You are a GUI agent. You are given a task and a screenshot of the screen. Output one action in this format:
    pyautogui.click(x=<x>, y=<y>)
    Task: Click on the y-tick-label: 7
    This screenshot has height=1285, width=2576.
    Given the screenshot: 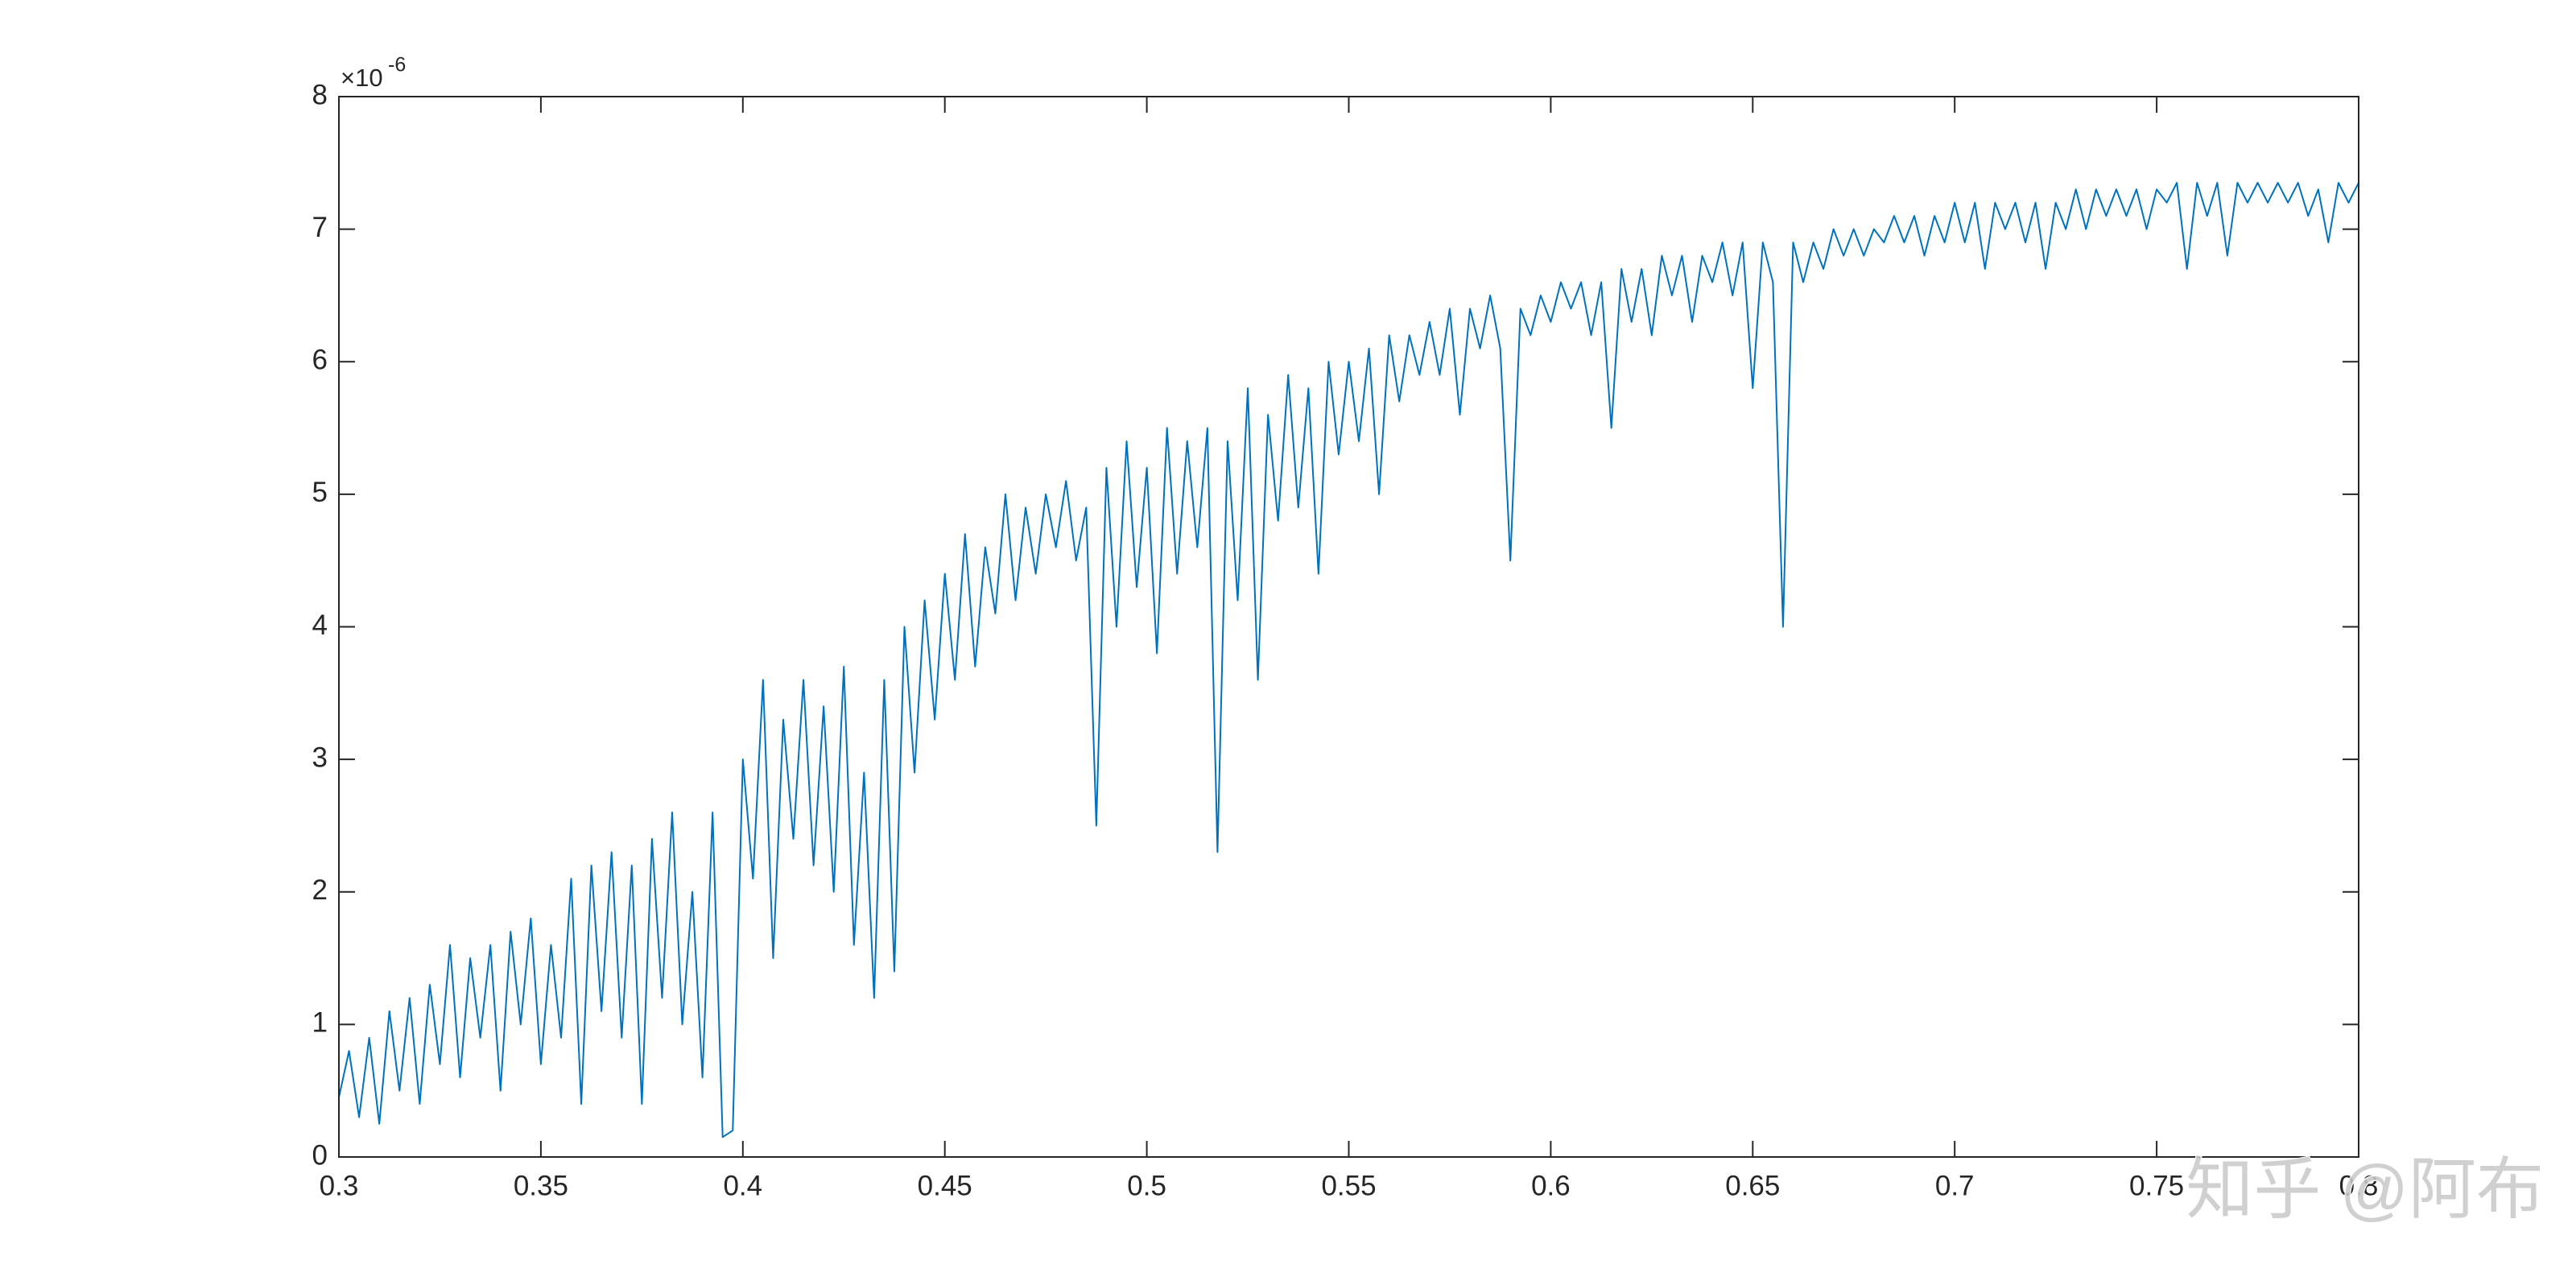 What is the action you would take?
    pyautogui.click(x=320, y=227)
    